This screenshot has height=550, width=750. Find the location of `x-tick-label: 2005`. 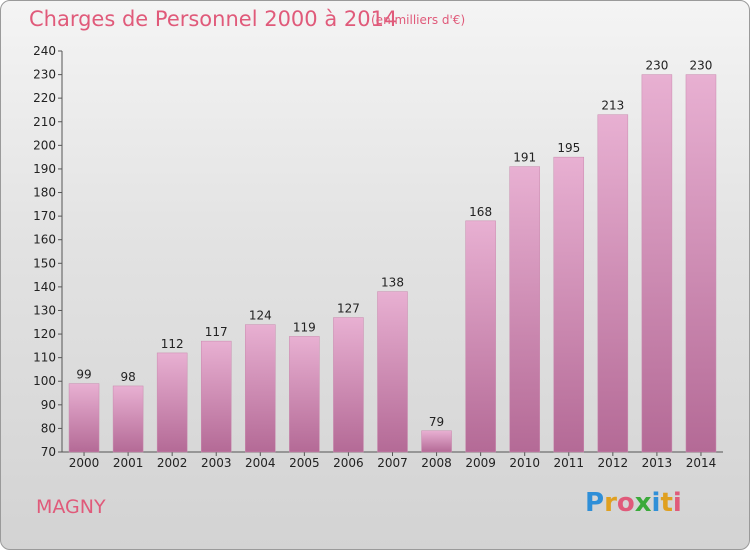

x-tick-label: 2005 is located at coordinates (304, 463).